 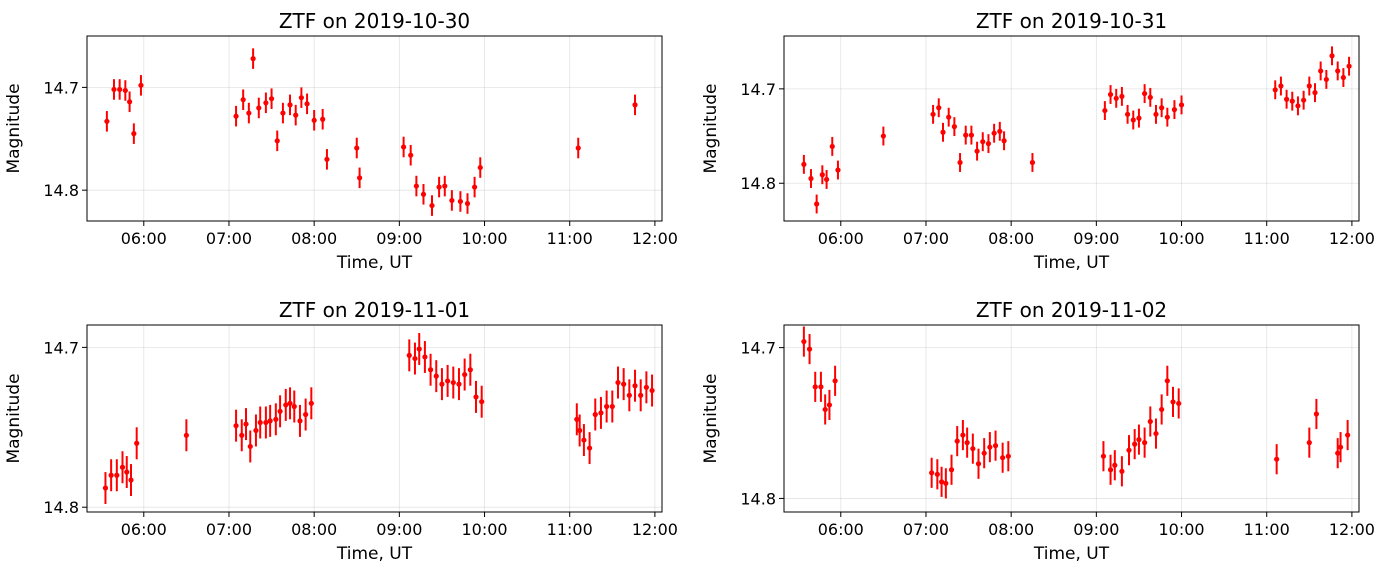 What do you see at coordinates (1181, 238) in the screenshot?
I see `x-tick-label: 10:00` at bounding box center [1181, 238].